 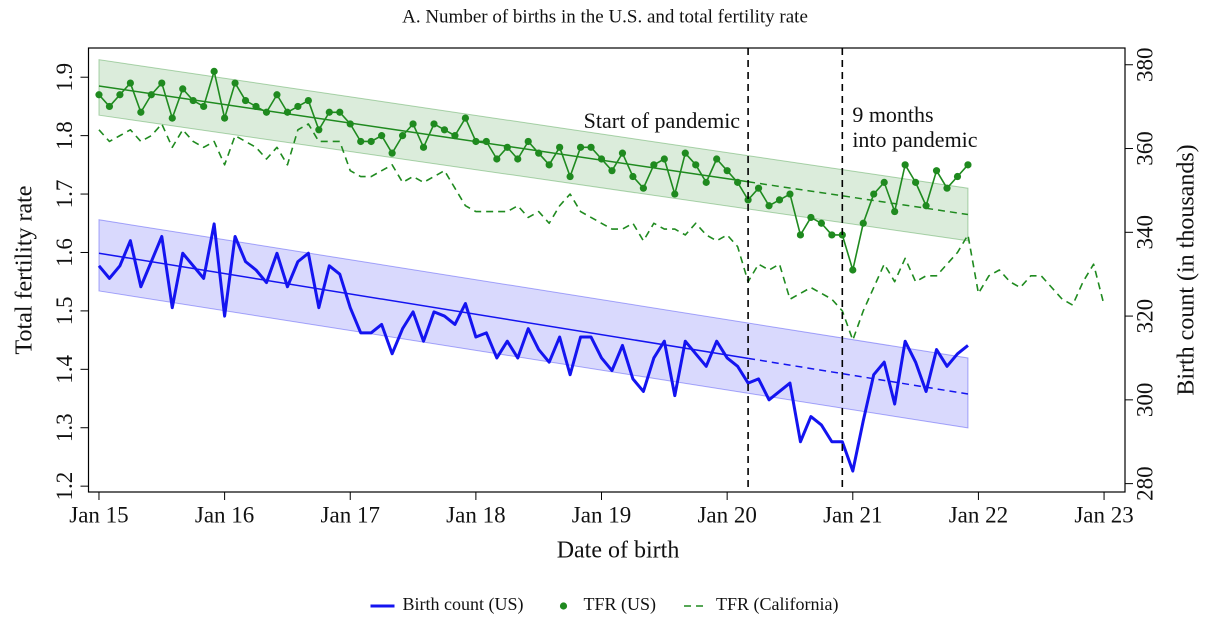 What do you see at coordinates (852, 514) in the screenshot?
I see `x-tick-label: Jan 21` at bounding box center [852, 514].